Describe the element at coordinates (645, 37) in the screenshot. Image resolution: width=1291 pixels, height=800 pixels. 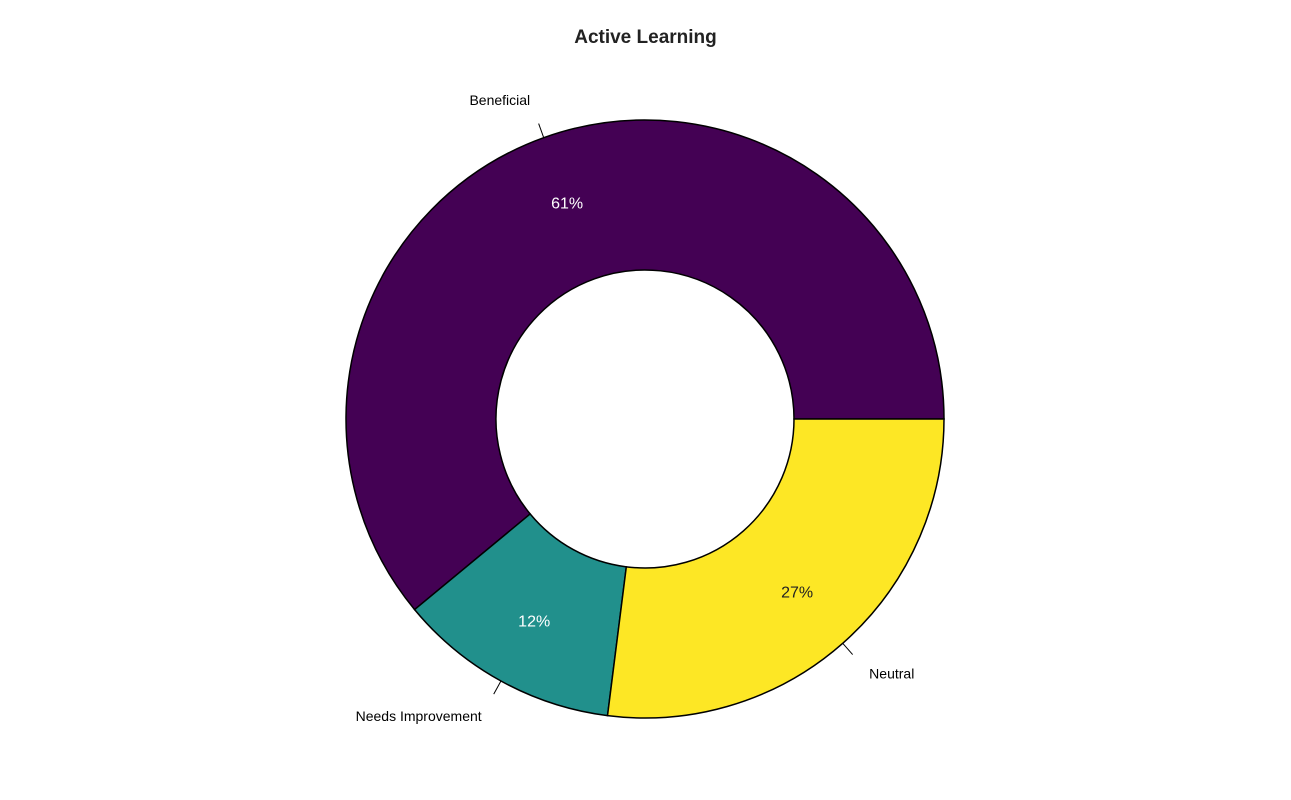
I see `chart-title: Active Learning` at that location.